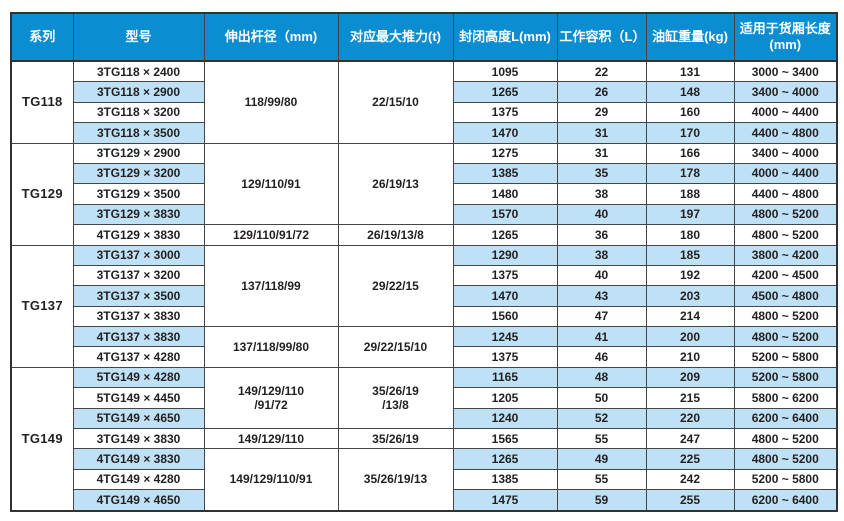 This screenshot has width=844, height=521. I want to click on cylinder-weight-cell: 209, so click(690, 377).